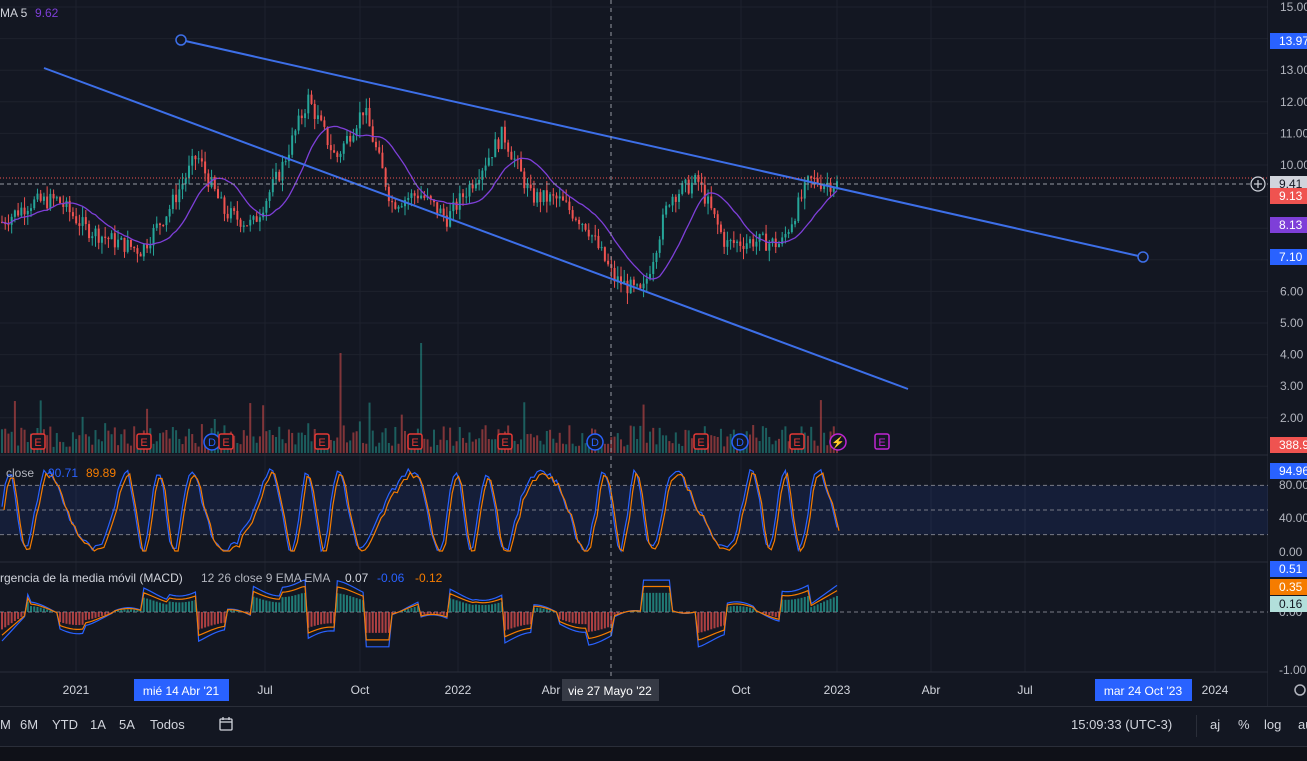  Describe the element at coordinates (226, 725) in the screenshot. I see `date-range-icon` at that location.